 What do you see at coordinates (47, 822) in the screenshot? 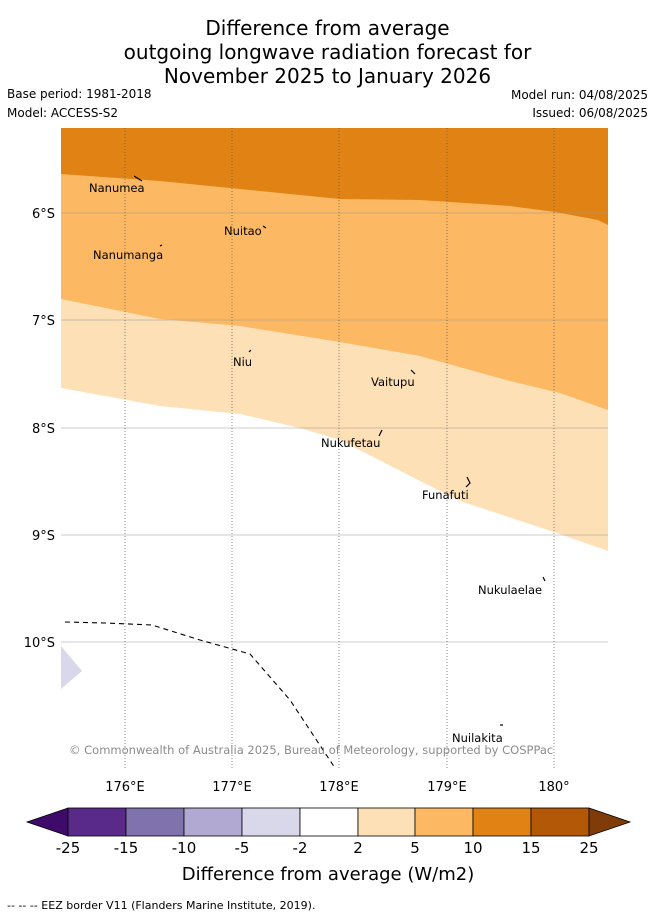
I see `colorbar-arrow-low` at bounding box center [47, 822].